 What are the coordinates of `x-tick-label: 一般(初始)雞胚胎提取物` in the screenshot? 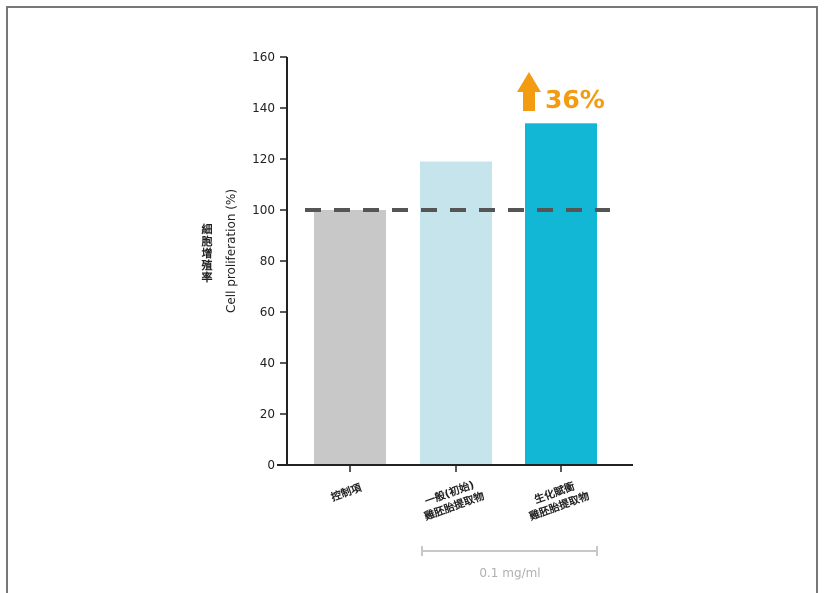 It's located at (452, 499).